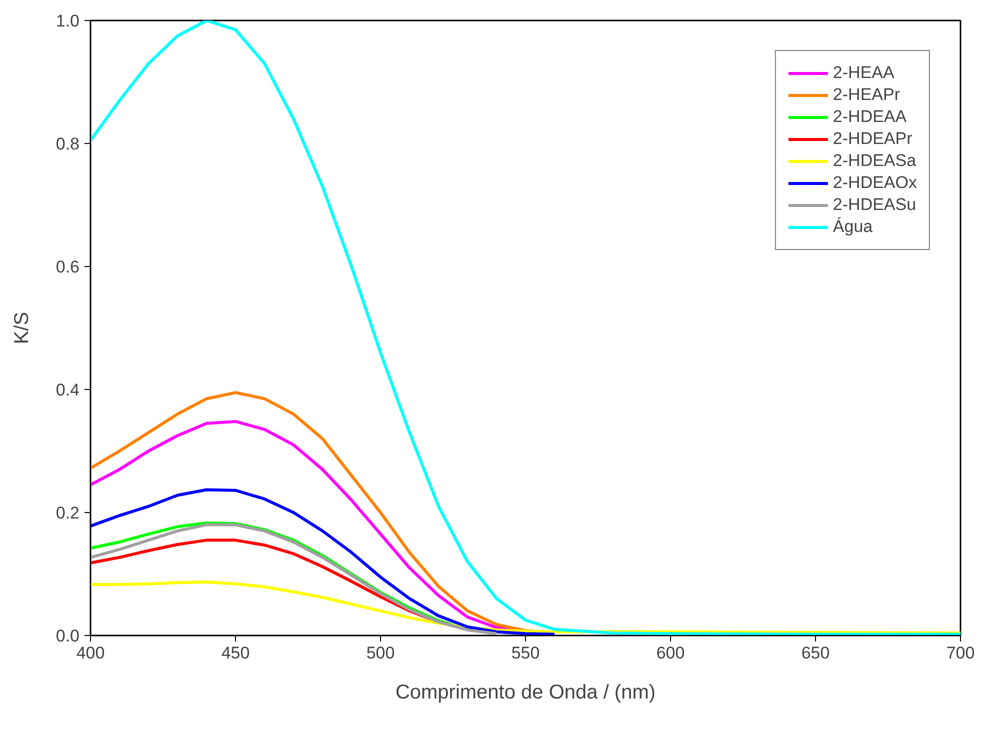  I want to click on legend-label: 2-HDEAOx, so click(874, 183).